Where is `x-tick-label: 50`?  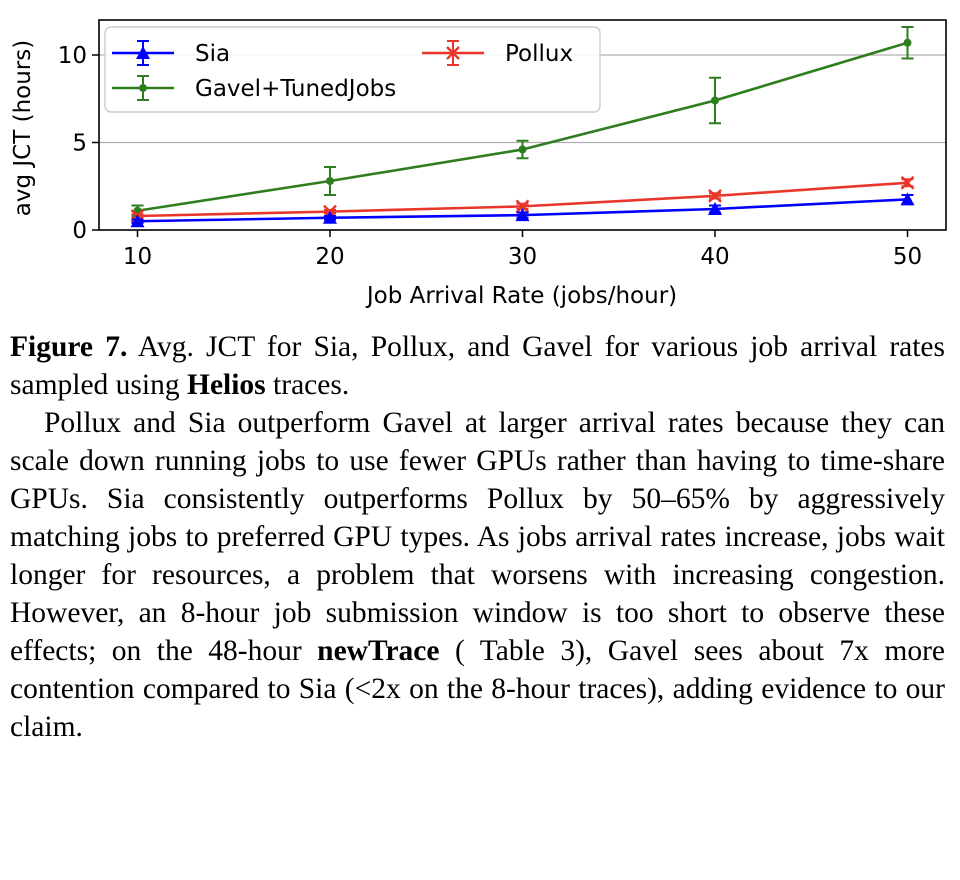 x-tick-label: 50 is located at coordinates (907, 257).